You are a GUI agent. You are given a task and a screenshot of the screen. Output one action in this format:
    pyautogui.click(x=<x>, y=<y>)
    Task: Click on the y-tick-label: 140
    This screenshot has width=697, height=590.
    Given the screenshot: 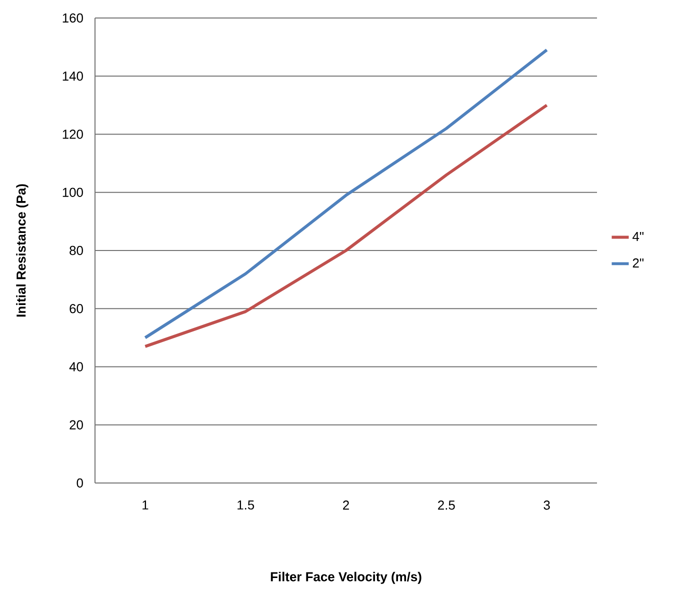 What is the action you would take?
    pyautogui.click(x=72, y=76)
    